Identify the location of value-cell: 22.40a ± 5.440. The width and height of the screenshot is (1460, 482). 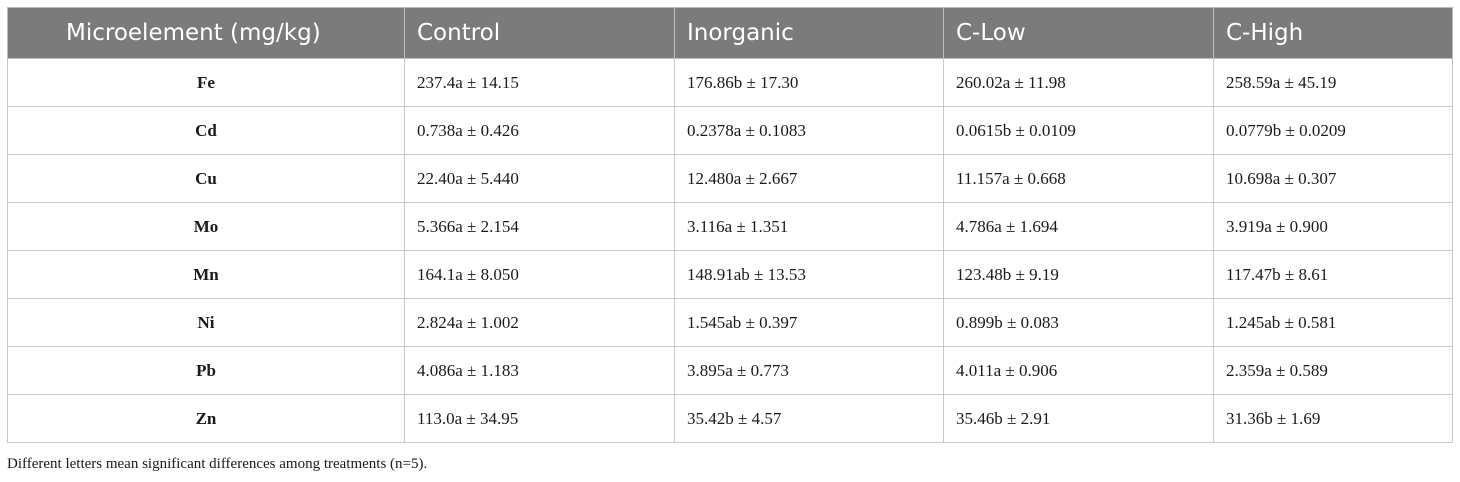
(539, 178).